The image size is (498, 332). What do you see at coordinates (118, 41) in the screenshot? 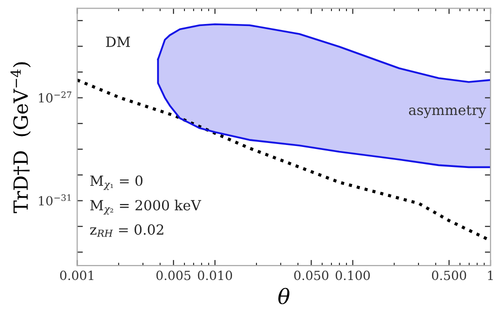
I see `text: DM` at bounding box center [118, 41].